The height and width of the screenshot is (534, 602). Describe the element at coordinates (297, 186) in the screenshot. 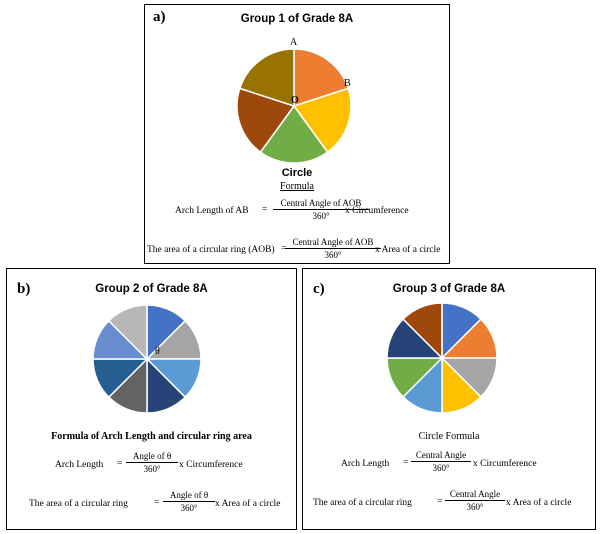

I see `formula-heading: Formula` at that location.